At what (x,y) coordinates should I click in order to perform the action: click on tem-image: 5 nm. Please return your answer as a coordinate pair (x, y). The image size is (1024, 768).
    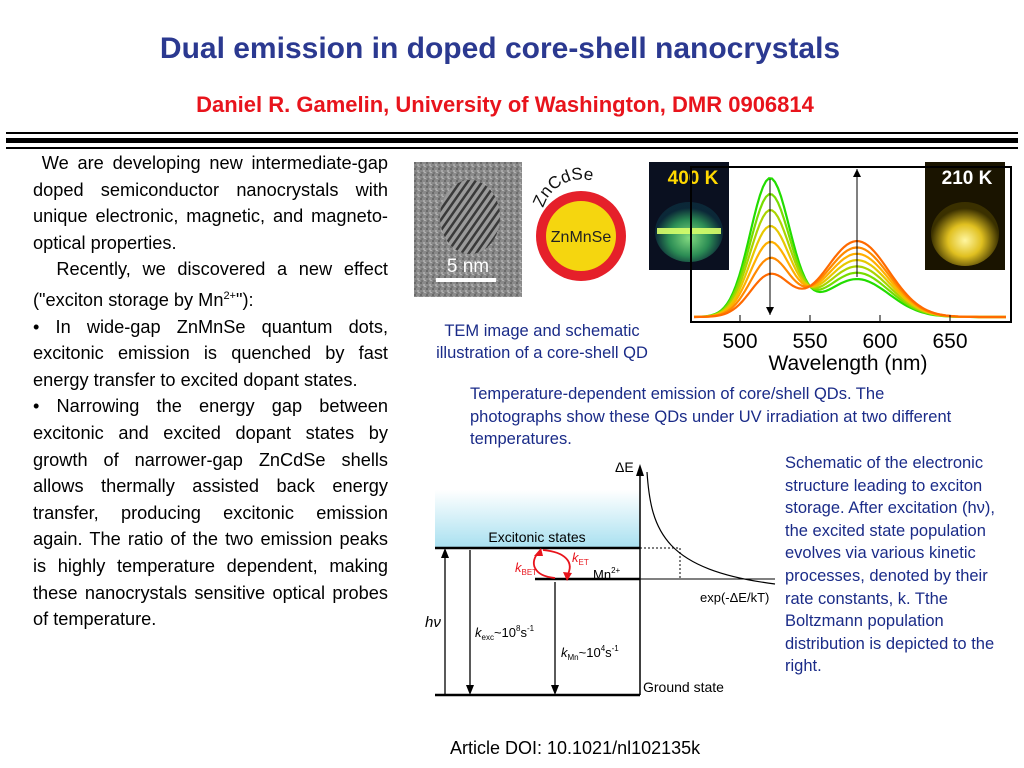
    Looking at the image, I should click on (468, 229).